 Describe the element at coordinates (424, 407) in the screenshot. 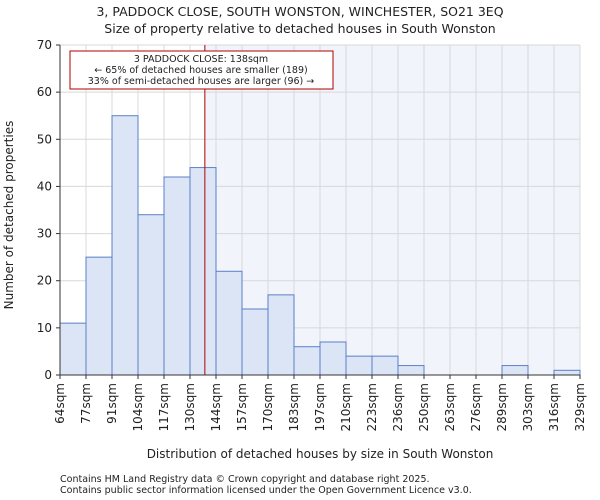

I see `x-tick-label: 250sqm` at that location.